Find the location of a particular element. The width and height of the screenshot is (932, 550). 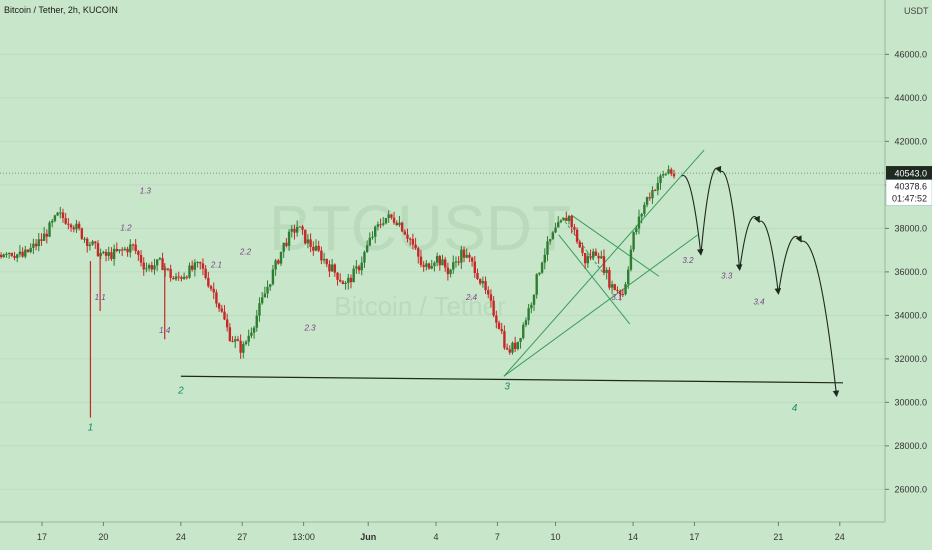

wave-label: 3.4 is located at coordinates (759, 302).